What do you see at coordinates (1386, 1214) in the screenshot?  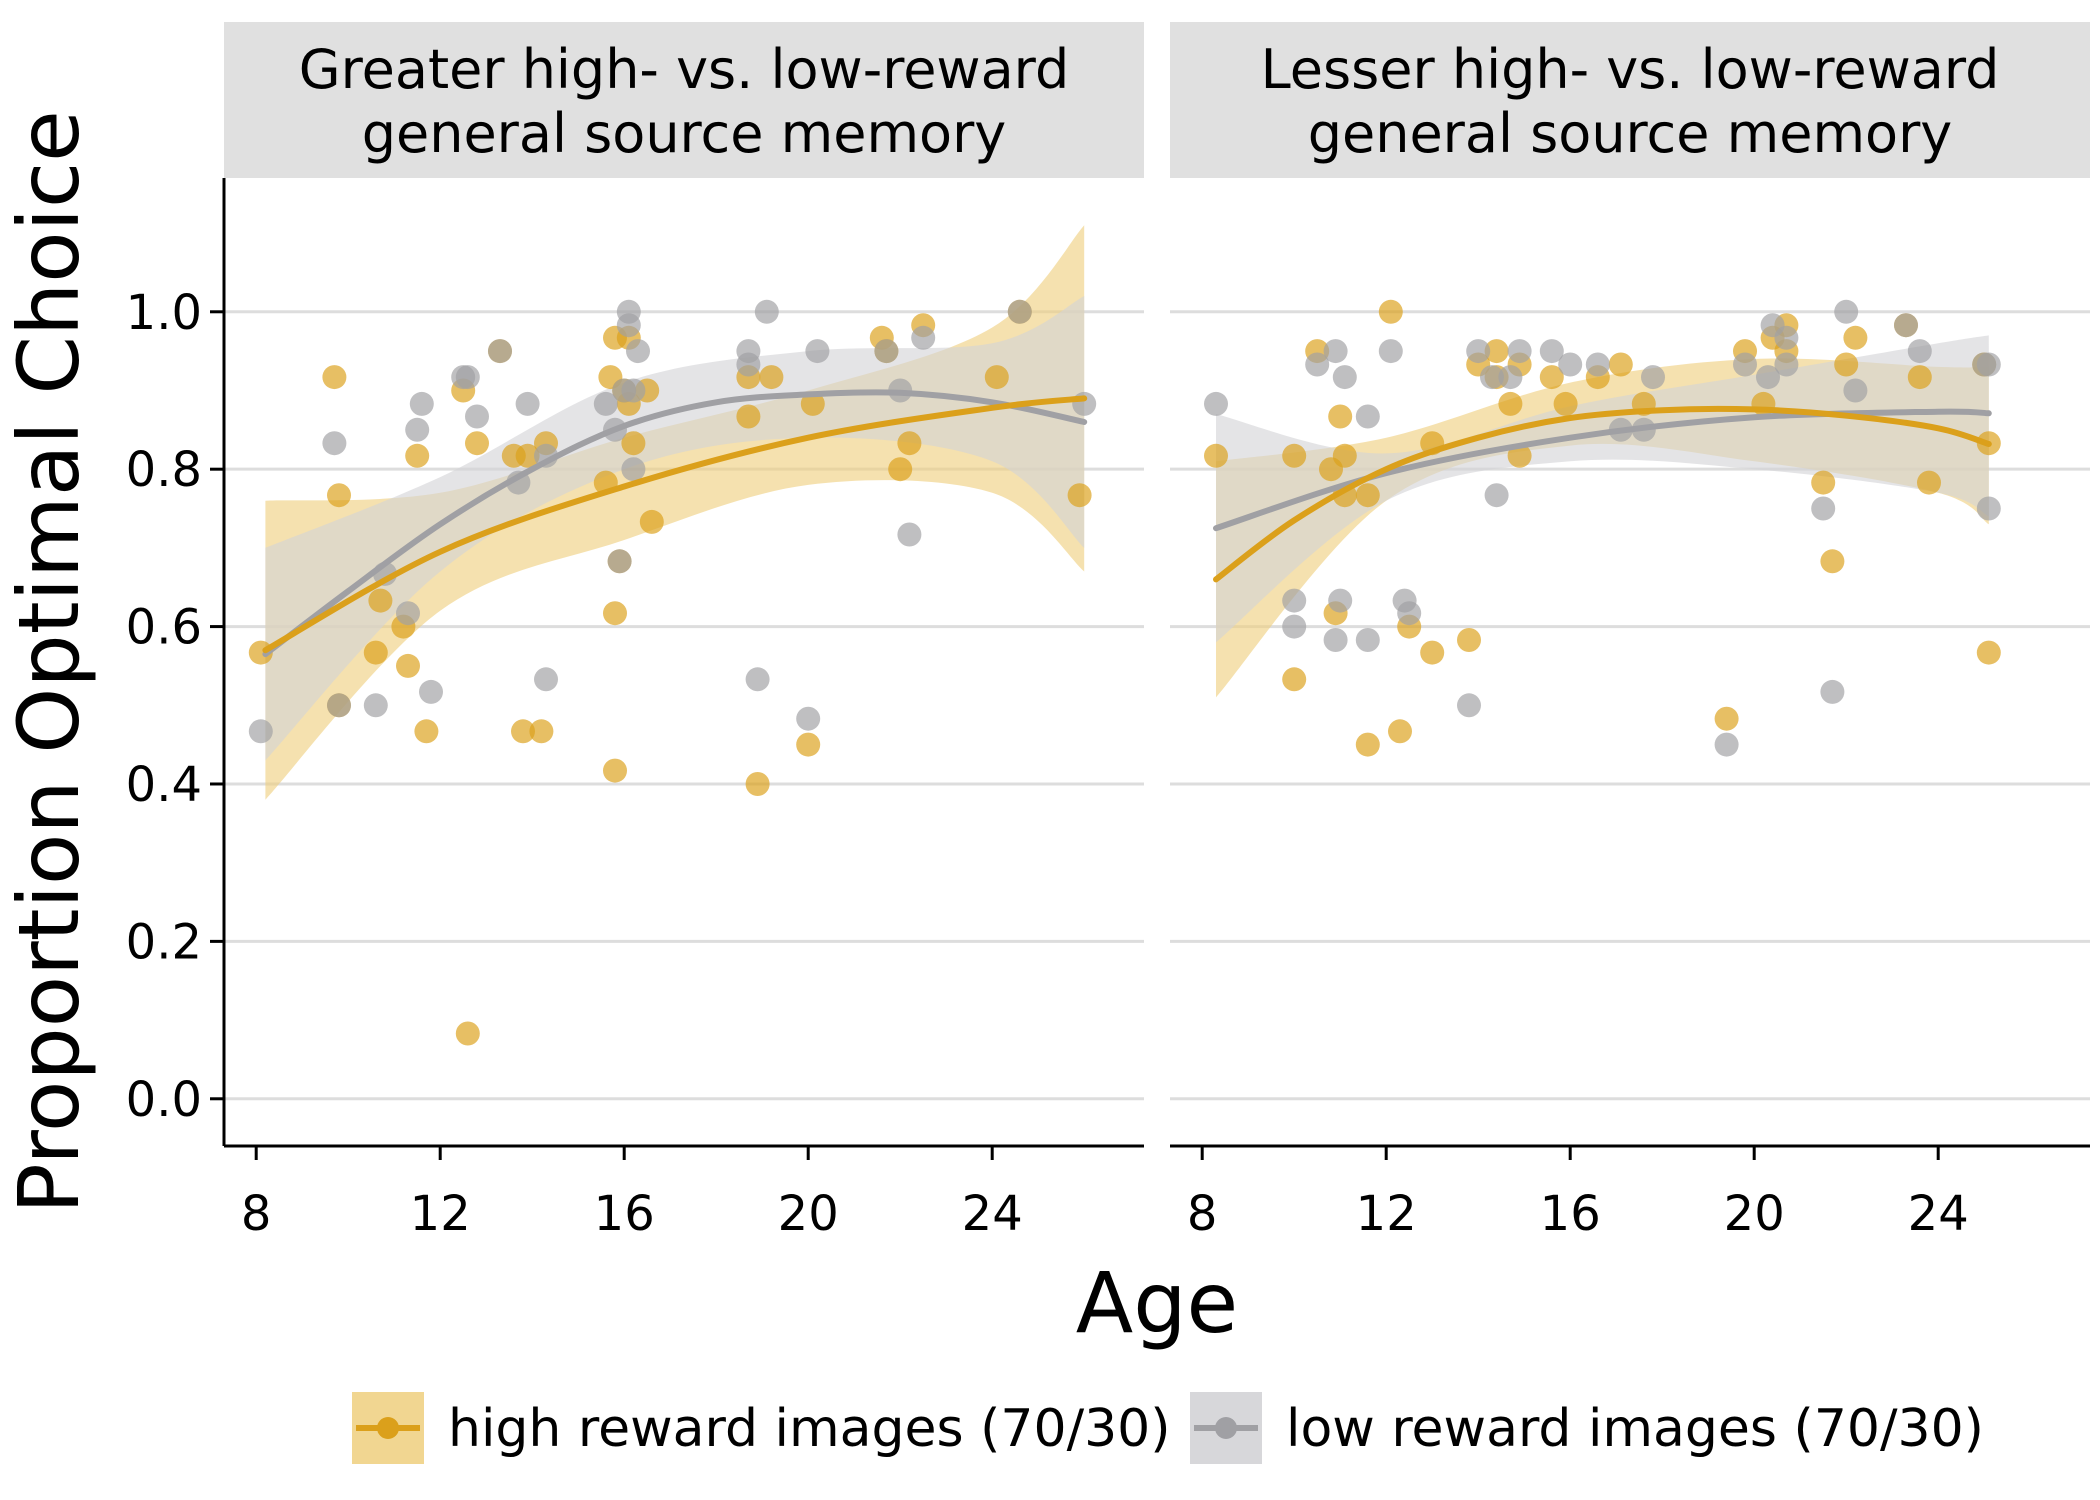 I see `x-tick-label: 12` at bounding box center [1386, 1214].